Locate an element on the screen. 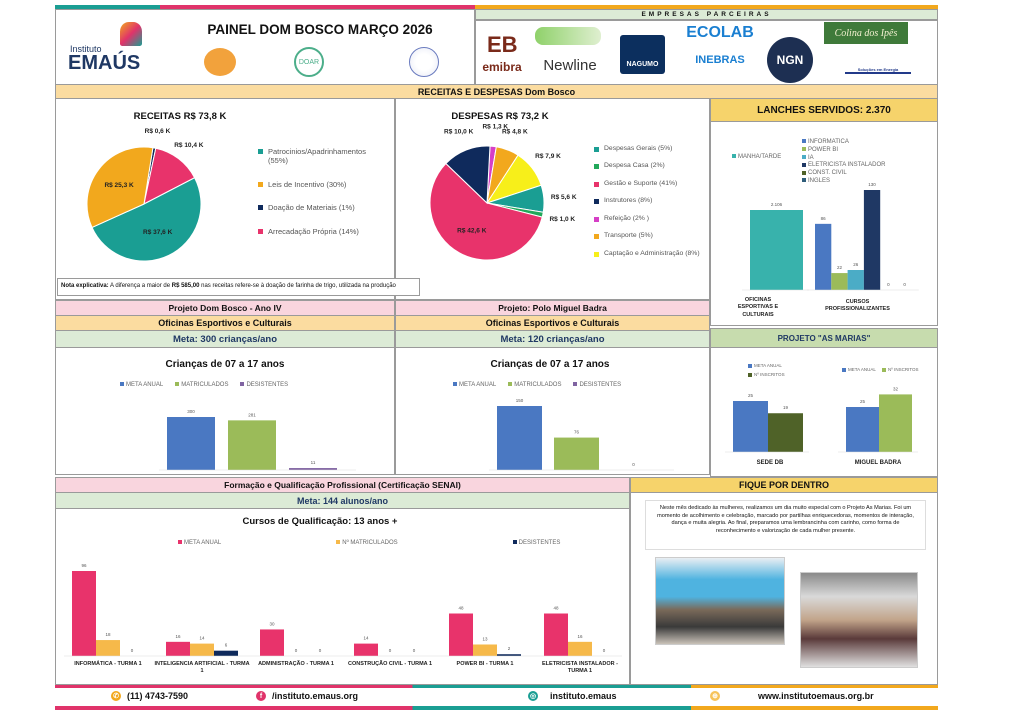 Image resolution: width=1024 pixels, height=724 pixels. partner-logo-sulaquim is located at coordinates (568, 36).